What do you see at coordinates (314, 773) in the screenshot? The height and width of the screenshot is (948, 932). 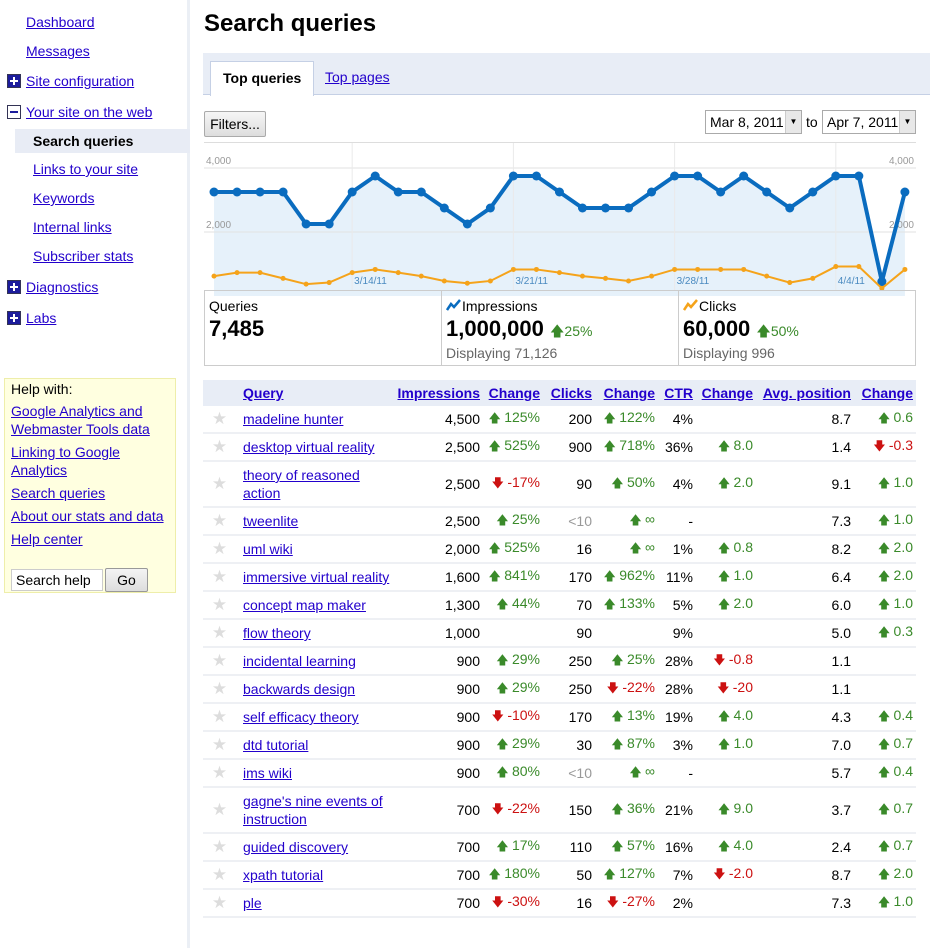 I see `cell-query: ims wiki` at bounding box center [314, 773].